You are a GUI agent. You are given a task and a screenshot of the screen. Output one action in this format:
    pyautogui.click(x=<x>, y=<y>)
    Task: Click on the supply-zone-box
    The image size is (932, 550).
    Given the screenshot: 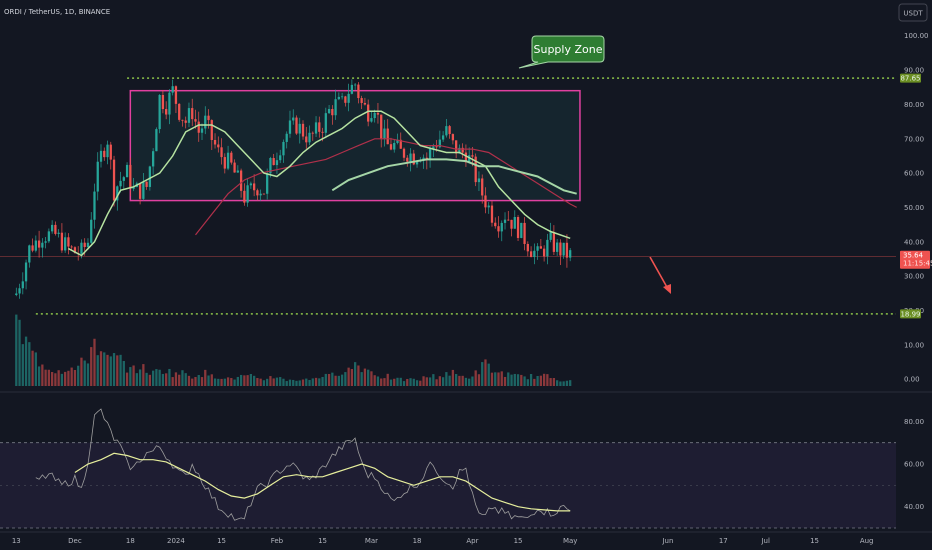 What is the action you would take?
    pyautogui.click(x=355, y=145)
    